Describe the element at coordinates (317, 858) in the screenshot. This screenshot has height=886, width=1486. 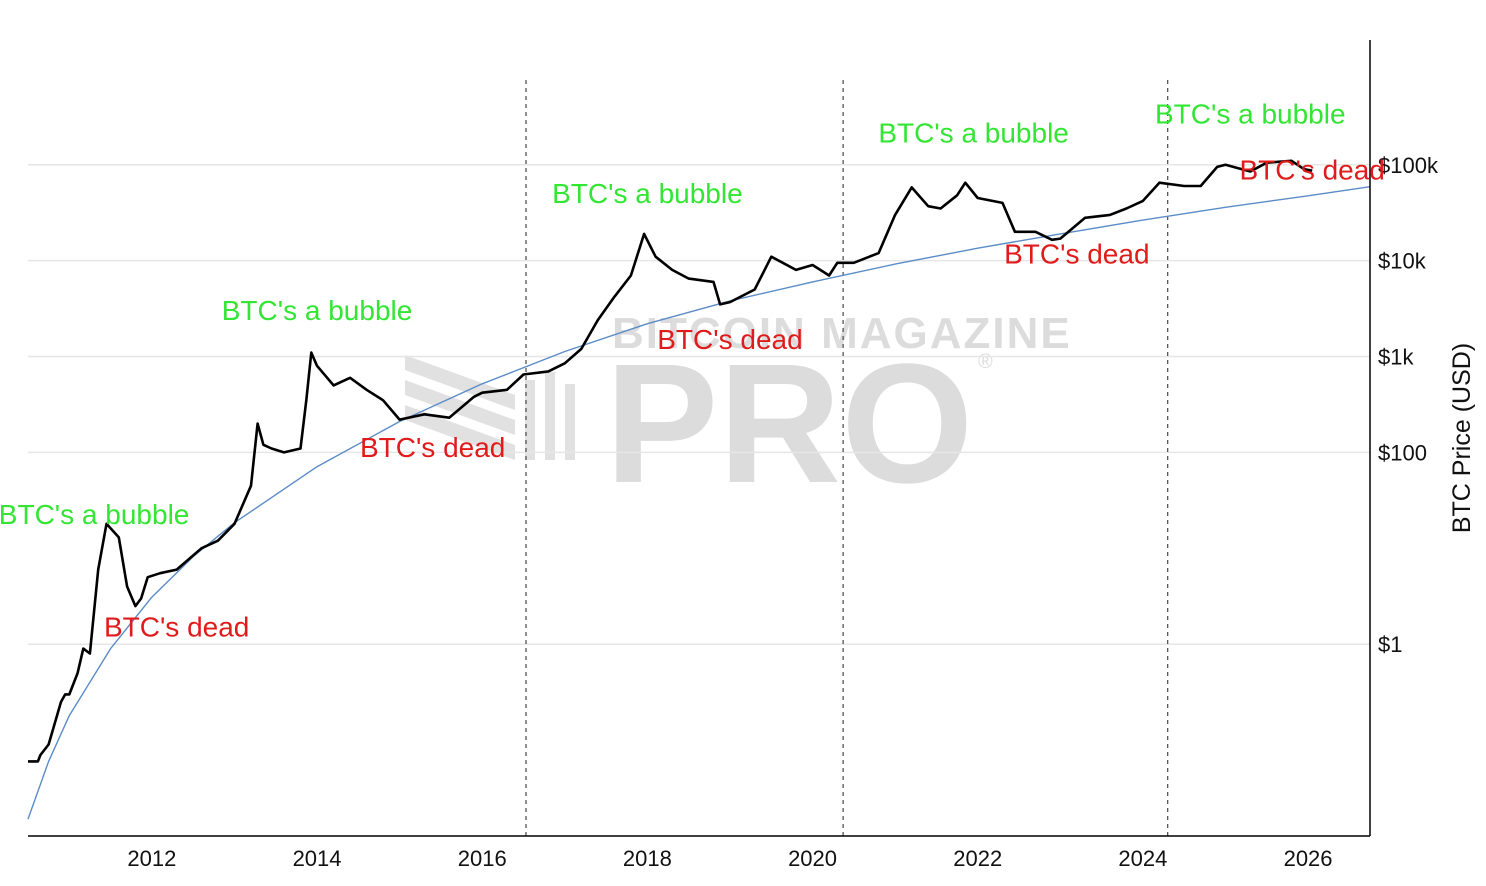
I see `x-tick-label: 2014` at that location.